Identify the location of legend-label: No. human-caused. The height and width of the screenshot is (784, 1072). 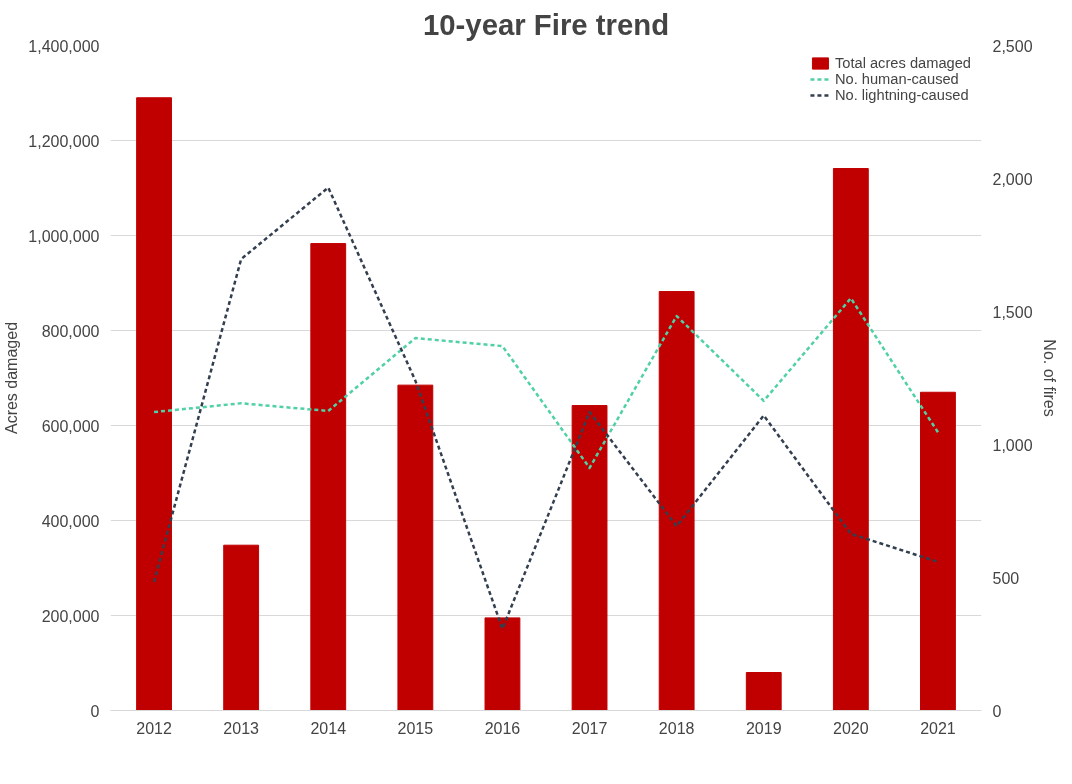
(896, 79).